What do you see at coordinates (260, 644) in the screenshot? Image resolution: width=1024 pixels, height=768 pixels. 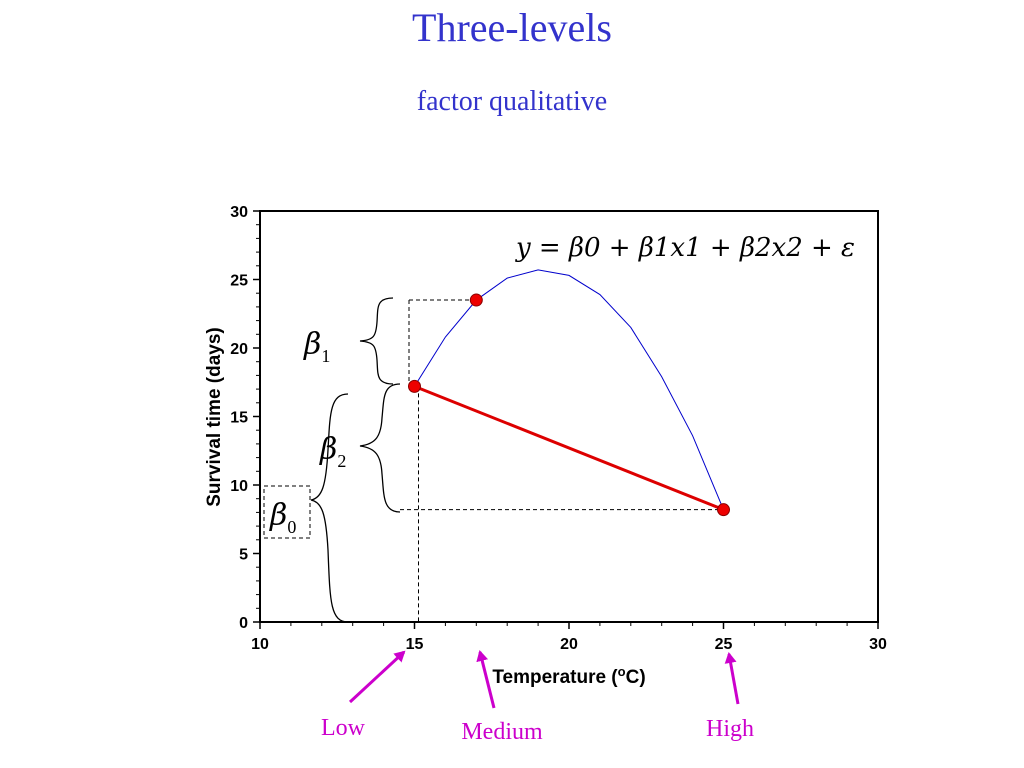 I see `x-tick-label: 10` at bounding box center [260, 644].